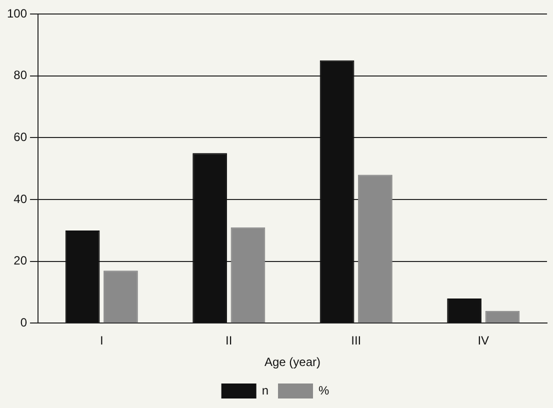 This screenshot has height=408, width=553. What do you see at coordinates (21, 261) in the screenshot?
I see `y-tick-label: 20` at bounding box center [21, 261].